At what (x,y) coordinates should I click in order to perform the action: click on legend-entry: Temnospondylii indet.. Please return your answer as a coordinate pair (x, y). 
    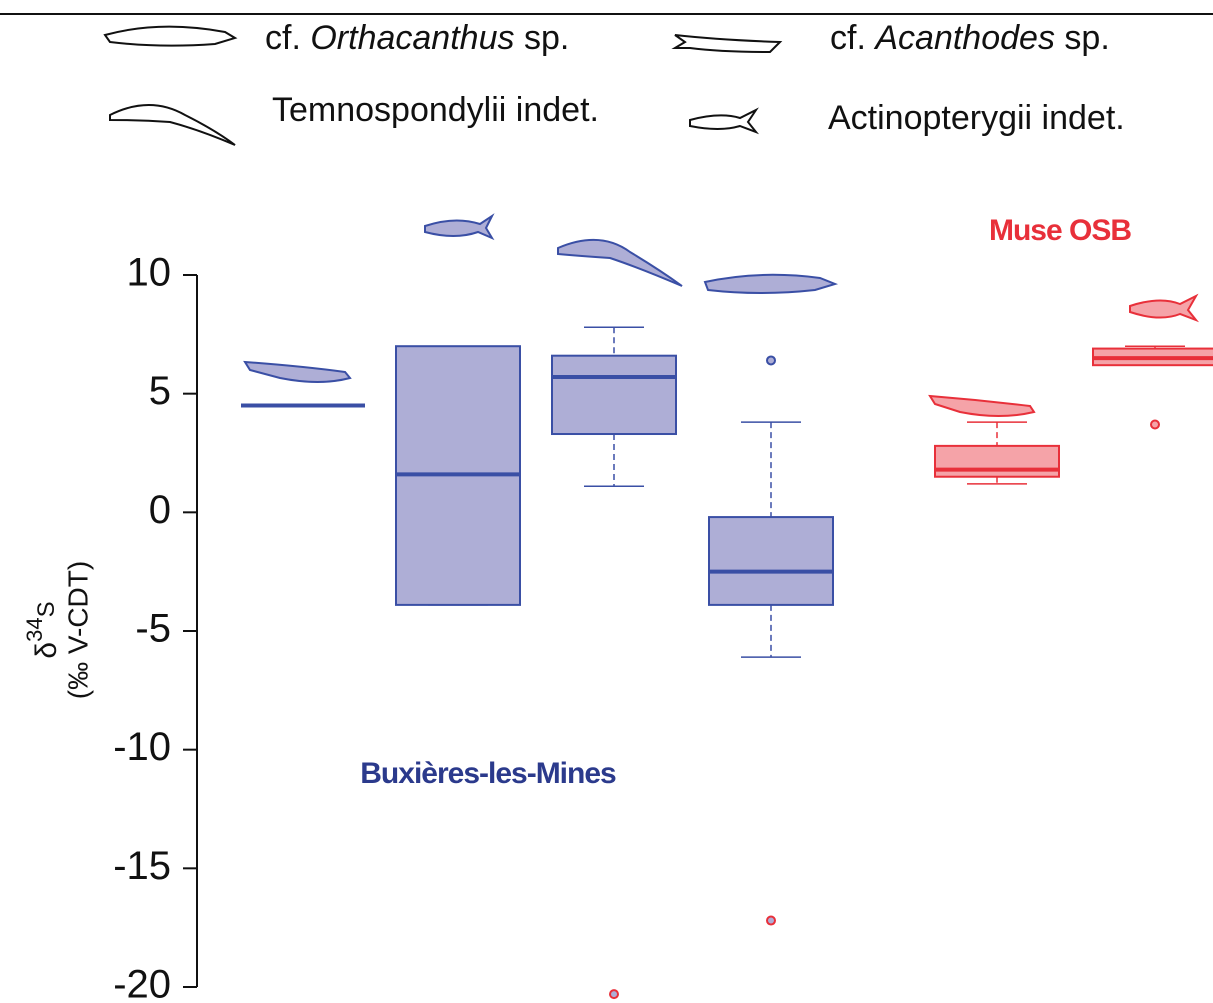
    Looking at the image, I should click on (435, 110).